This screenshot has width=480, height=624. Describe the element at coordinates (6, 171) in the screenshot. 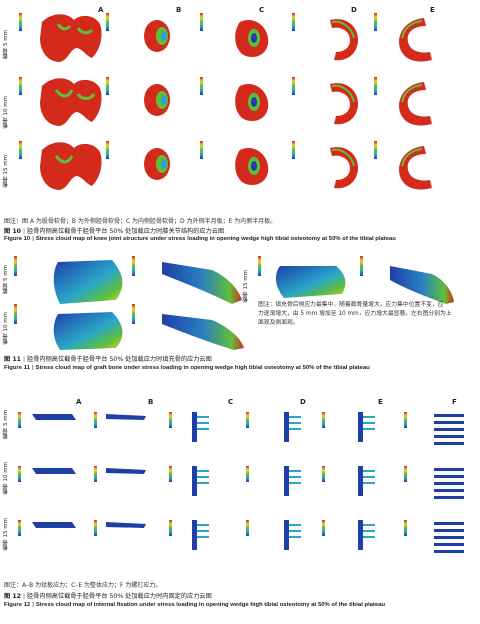

I see `row-label-15mm: 截骨 15 mm` at that location.